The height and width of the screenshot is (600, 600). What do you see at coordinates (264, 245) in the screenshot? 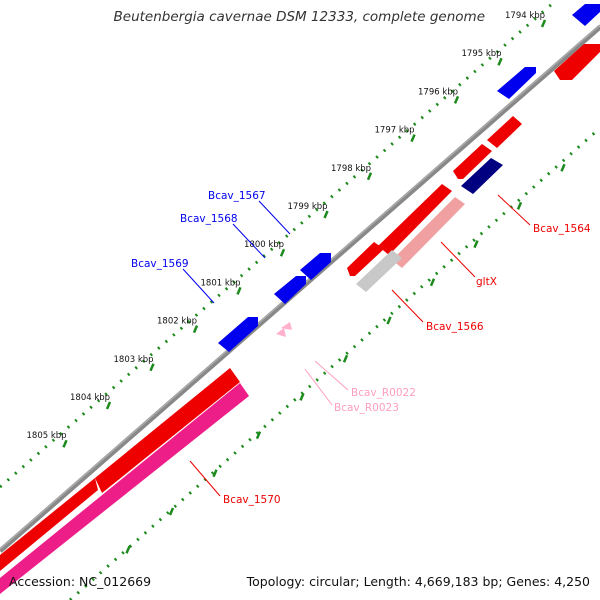
I see `scale-label-6: 1800 kbp` at bounding box center [264, 245].